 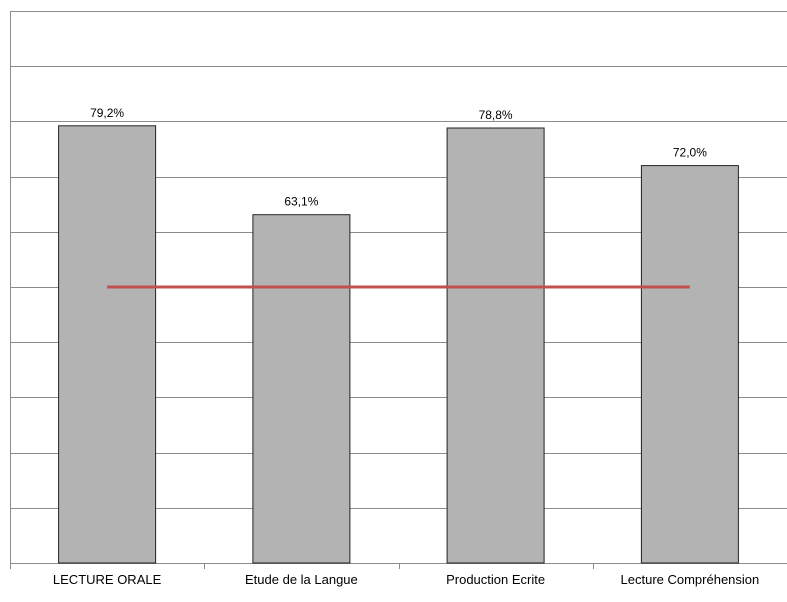 I want to click on data-label-4: 72,0%, so click(x=690, y=153).